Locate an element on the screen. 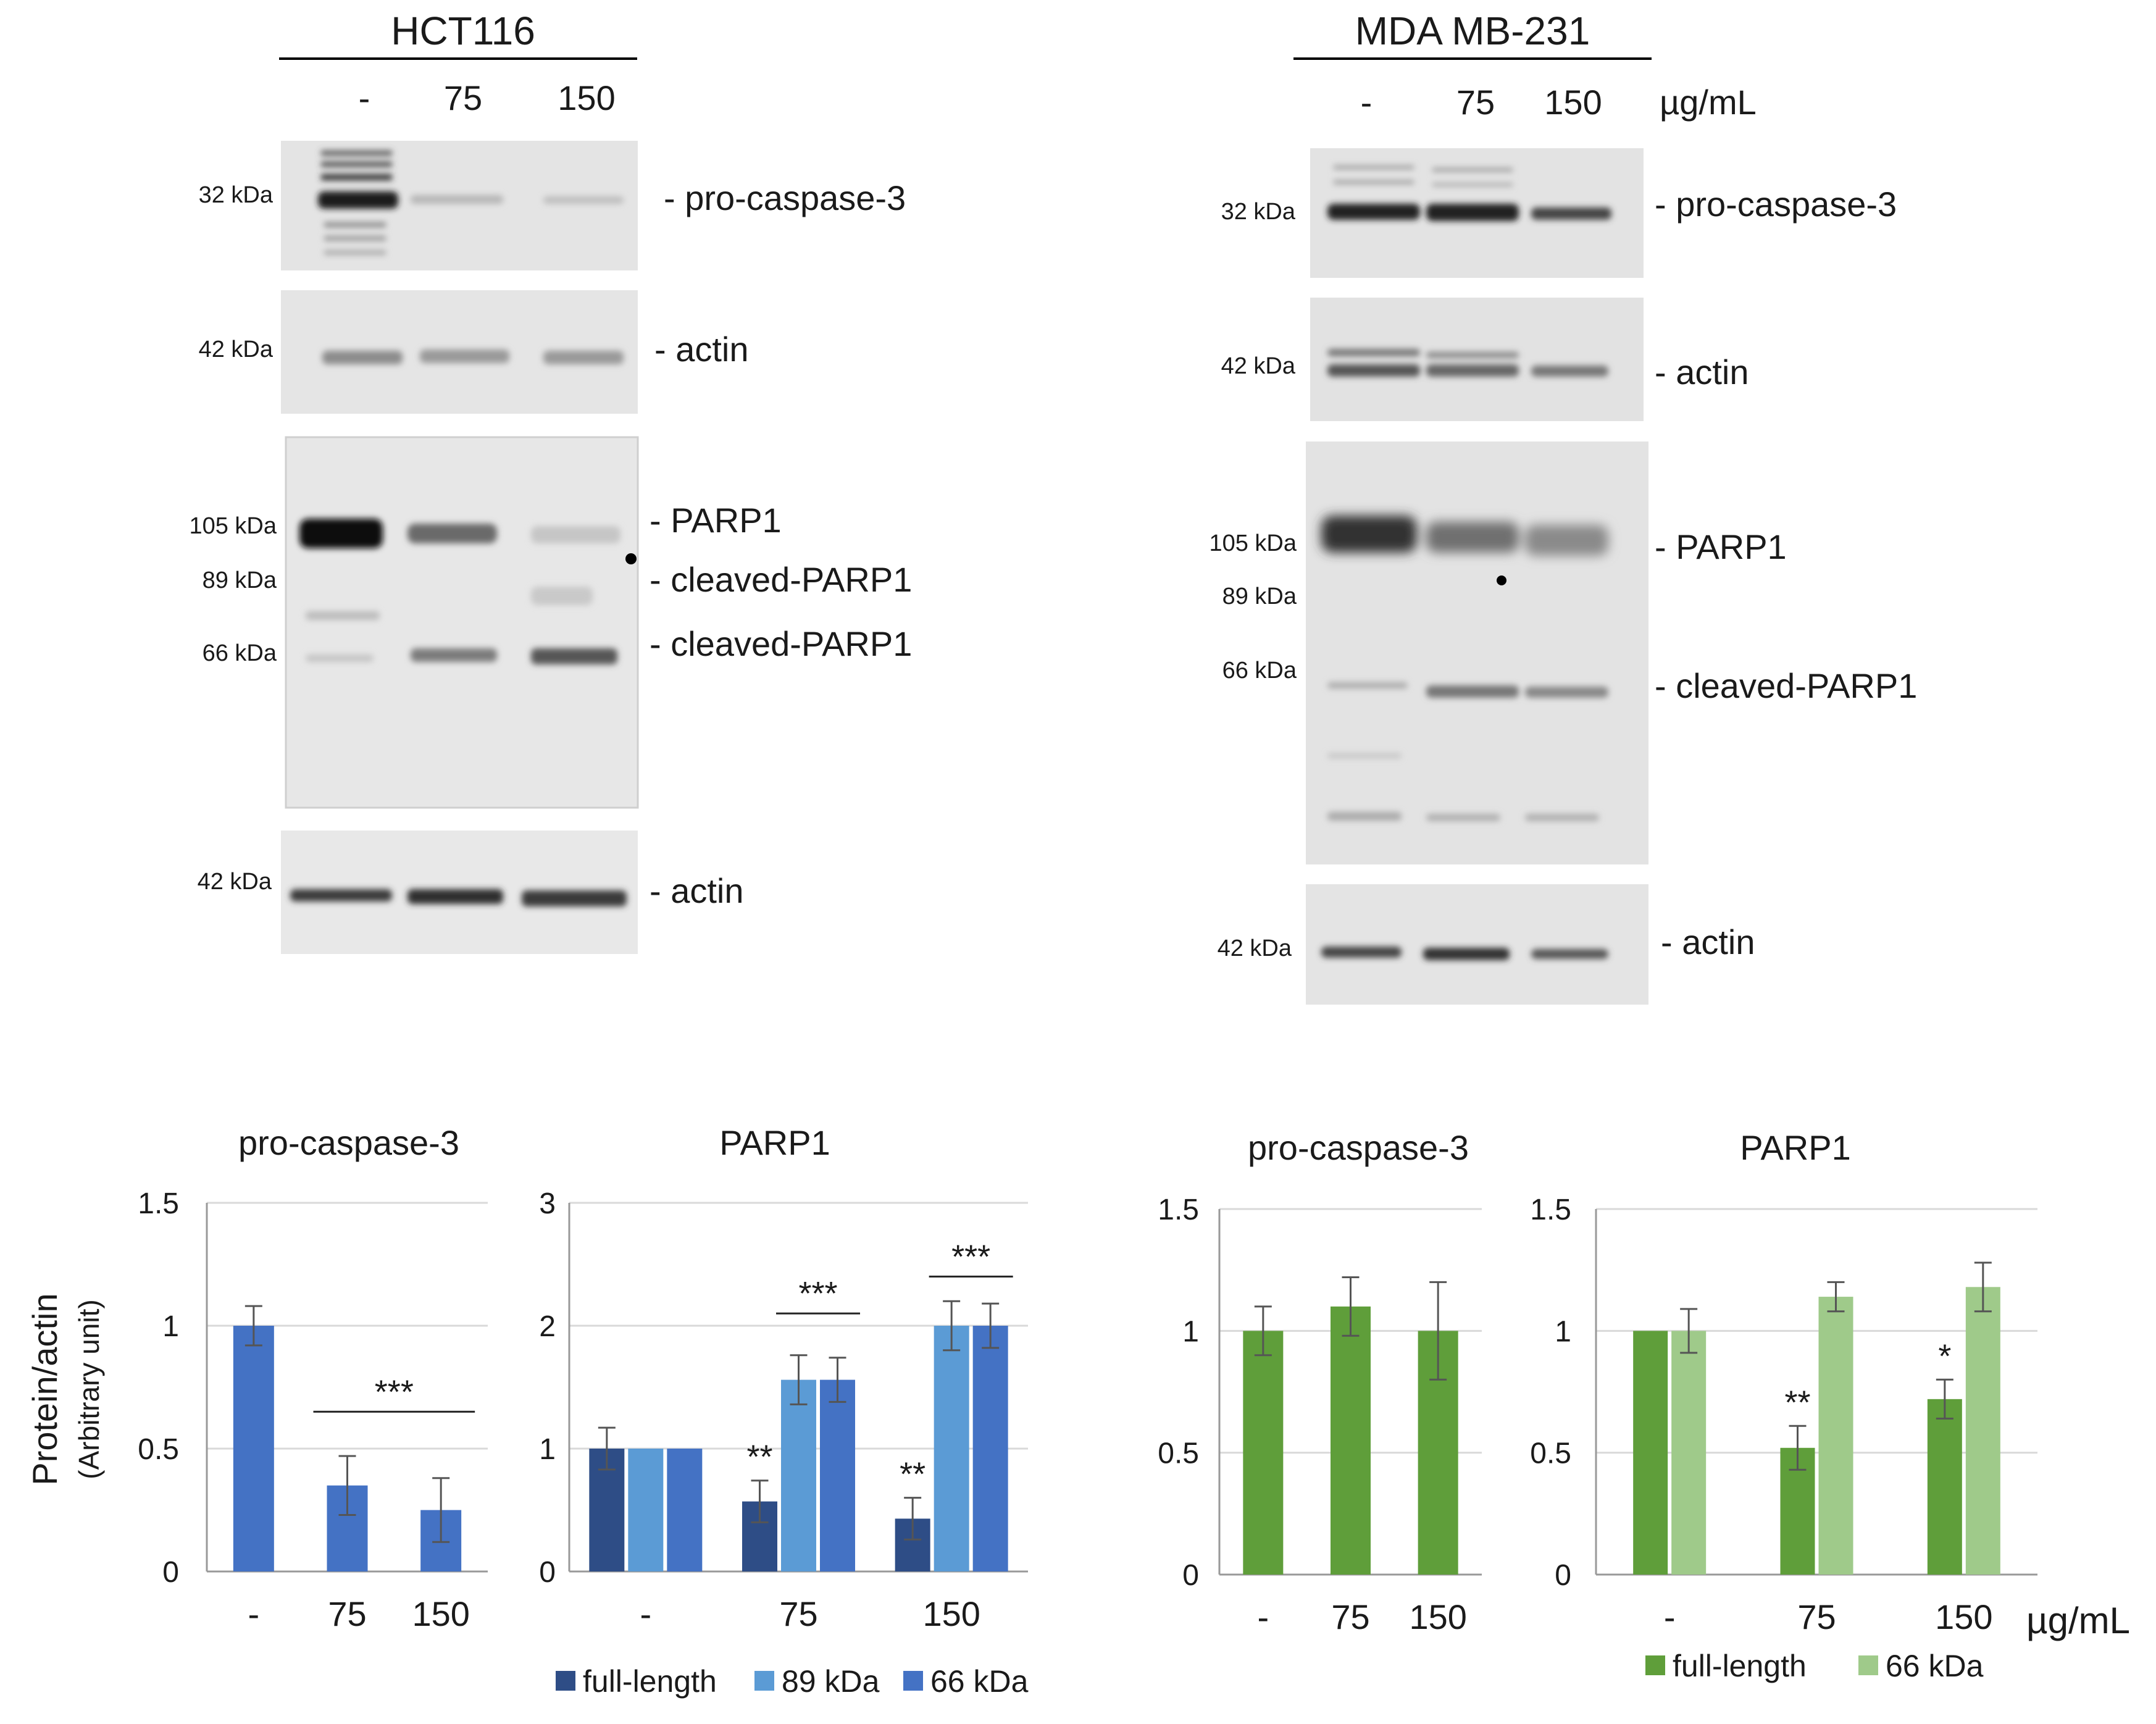  chart-mda-procaspase3: pro-caspase-3 0 0.5 1 1.5 - 75 150 is located at coordinates (1320, 1382).